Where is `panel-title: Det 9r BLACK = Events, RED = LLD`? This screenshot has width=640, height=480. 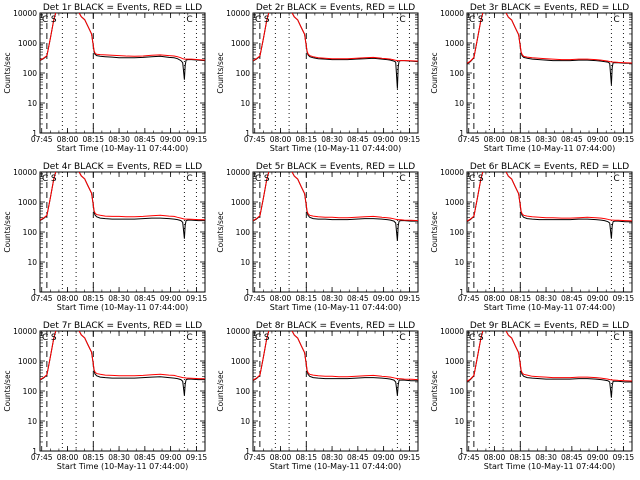 panel-title: Det 9r BLACK = Events, RED = LLD is located at coordinates (549, 326).